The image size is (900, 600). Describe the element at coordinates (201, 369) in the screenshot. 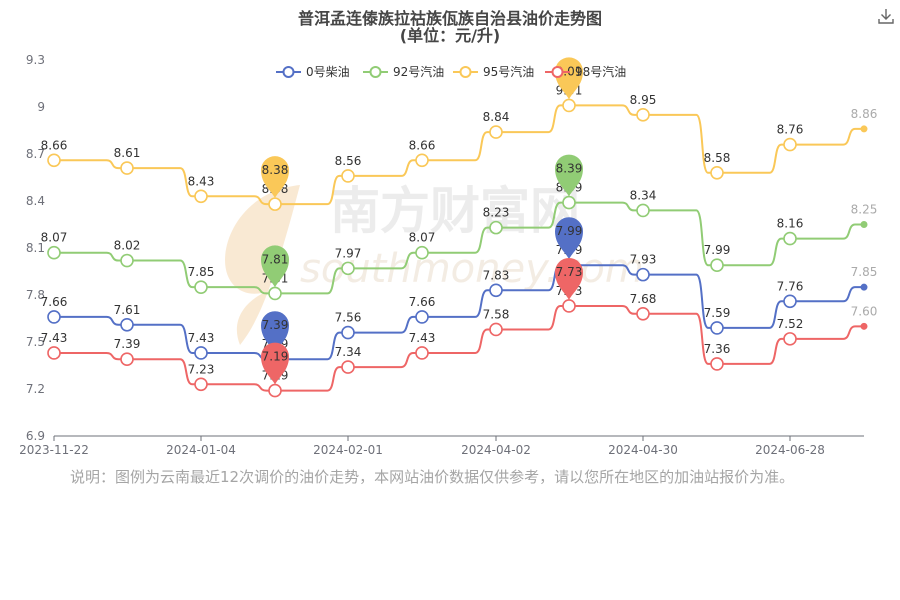

I see `data-label: 7.23` at that location.